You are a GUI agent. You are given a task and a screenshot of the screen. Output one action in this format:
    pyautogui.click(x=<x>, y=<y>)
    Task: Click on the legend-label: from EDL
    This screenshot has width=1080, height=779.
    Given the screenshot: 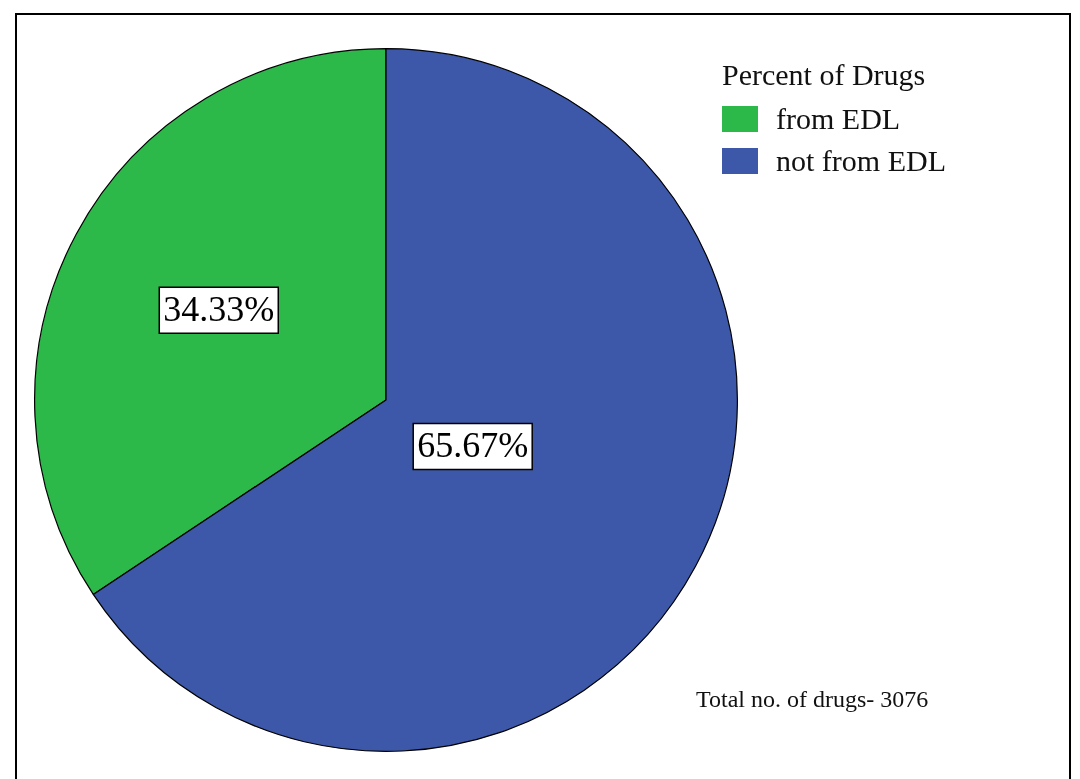 What is the action you would take?
    pyautogui.click(x=838, y=119)
    